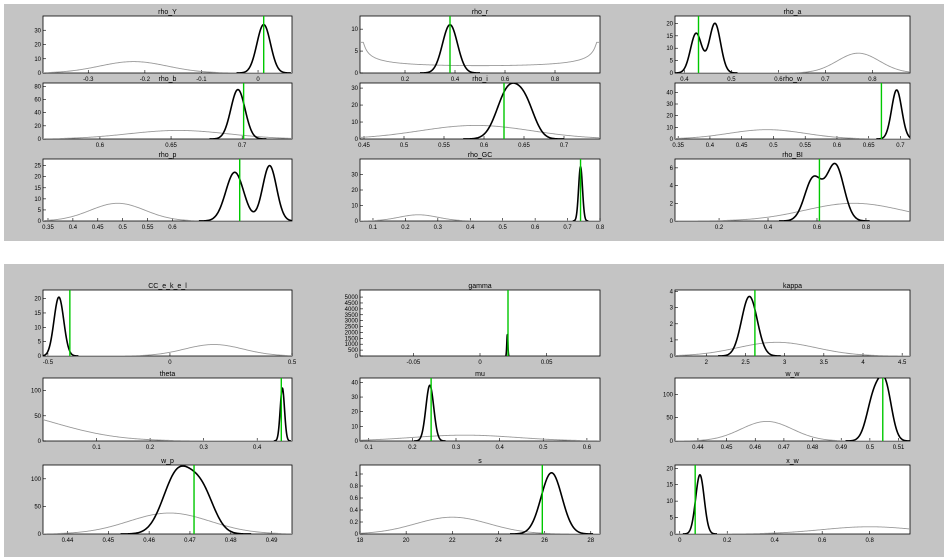  What do you see at coordinates (792, 286) in the screenshot?
I see `subplot-title: kappa` at bounding box center [792, 286].